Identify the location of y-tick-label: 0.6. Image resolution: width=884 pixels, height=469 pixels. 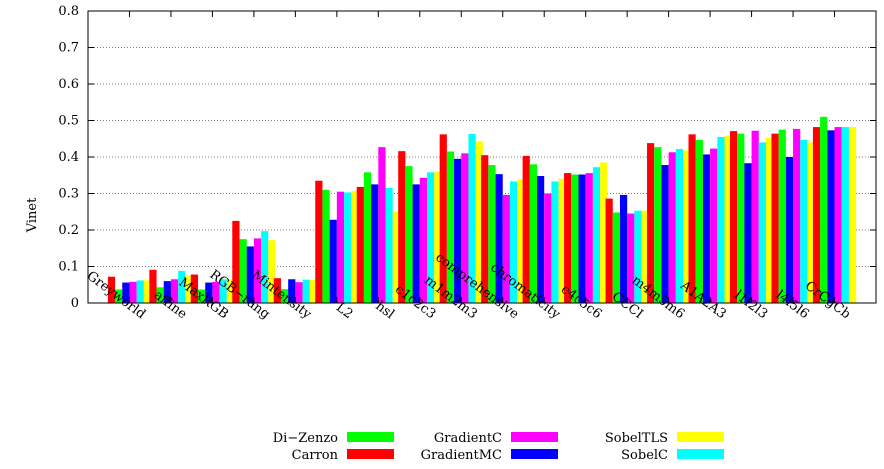
(68, 84).